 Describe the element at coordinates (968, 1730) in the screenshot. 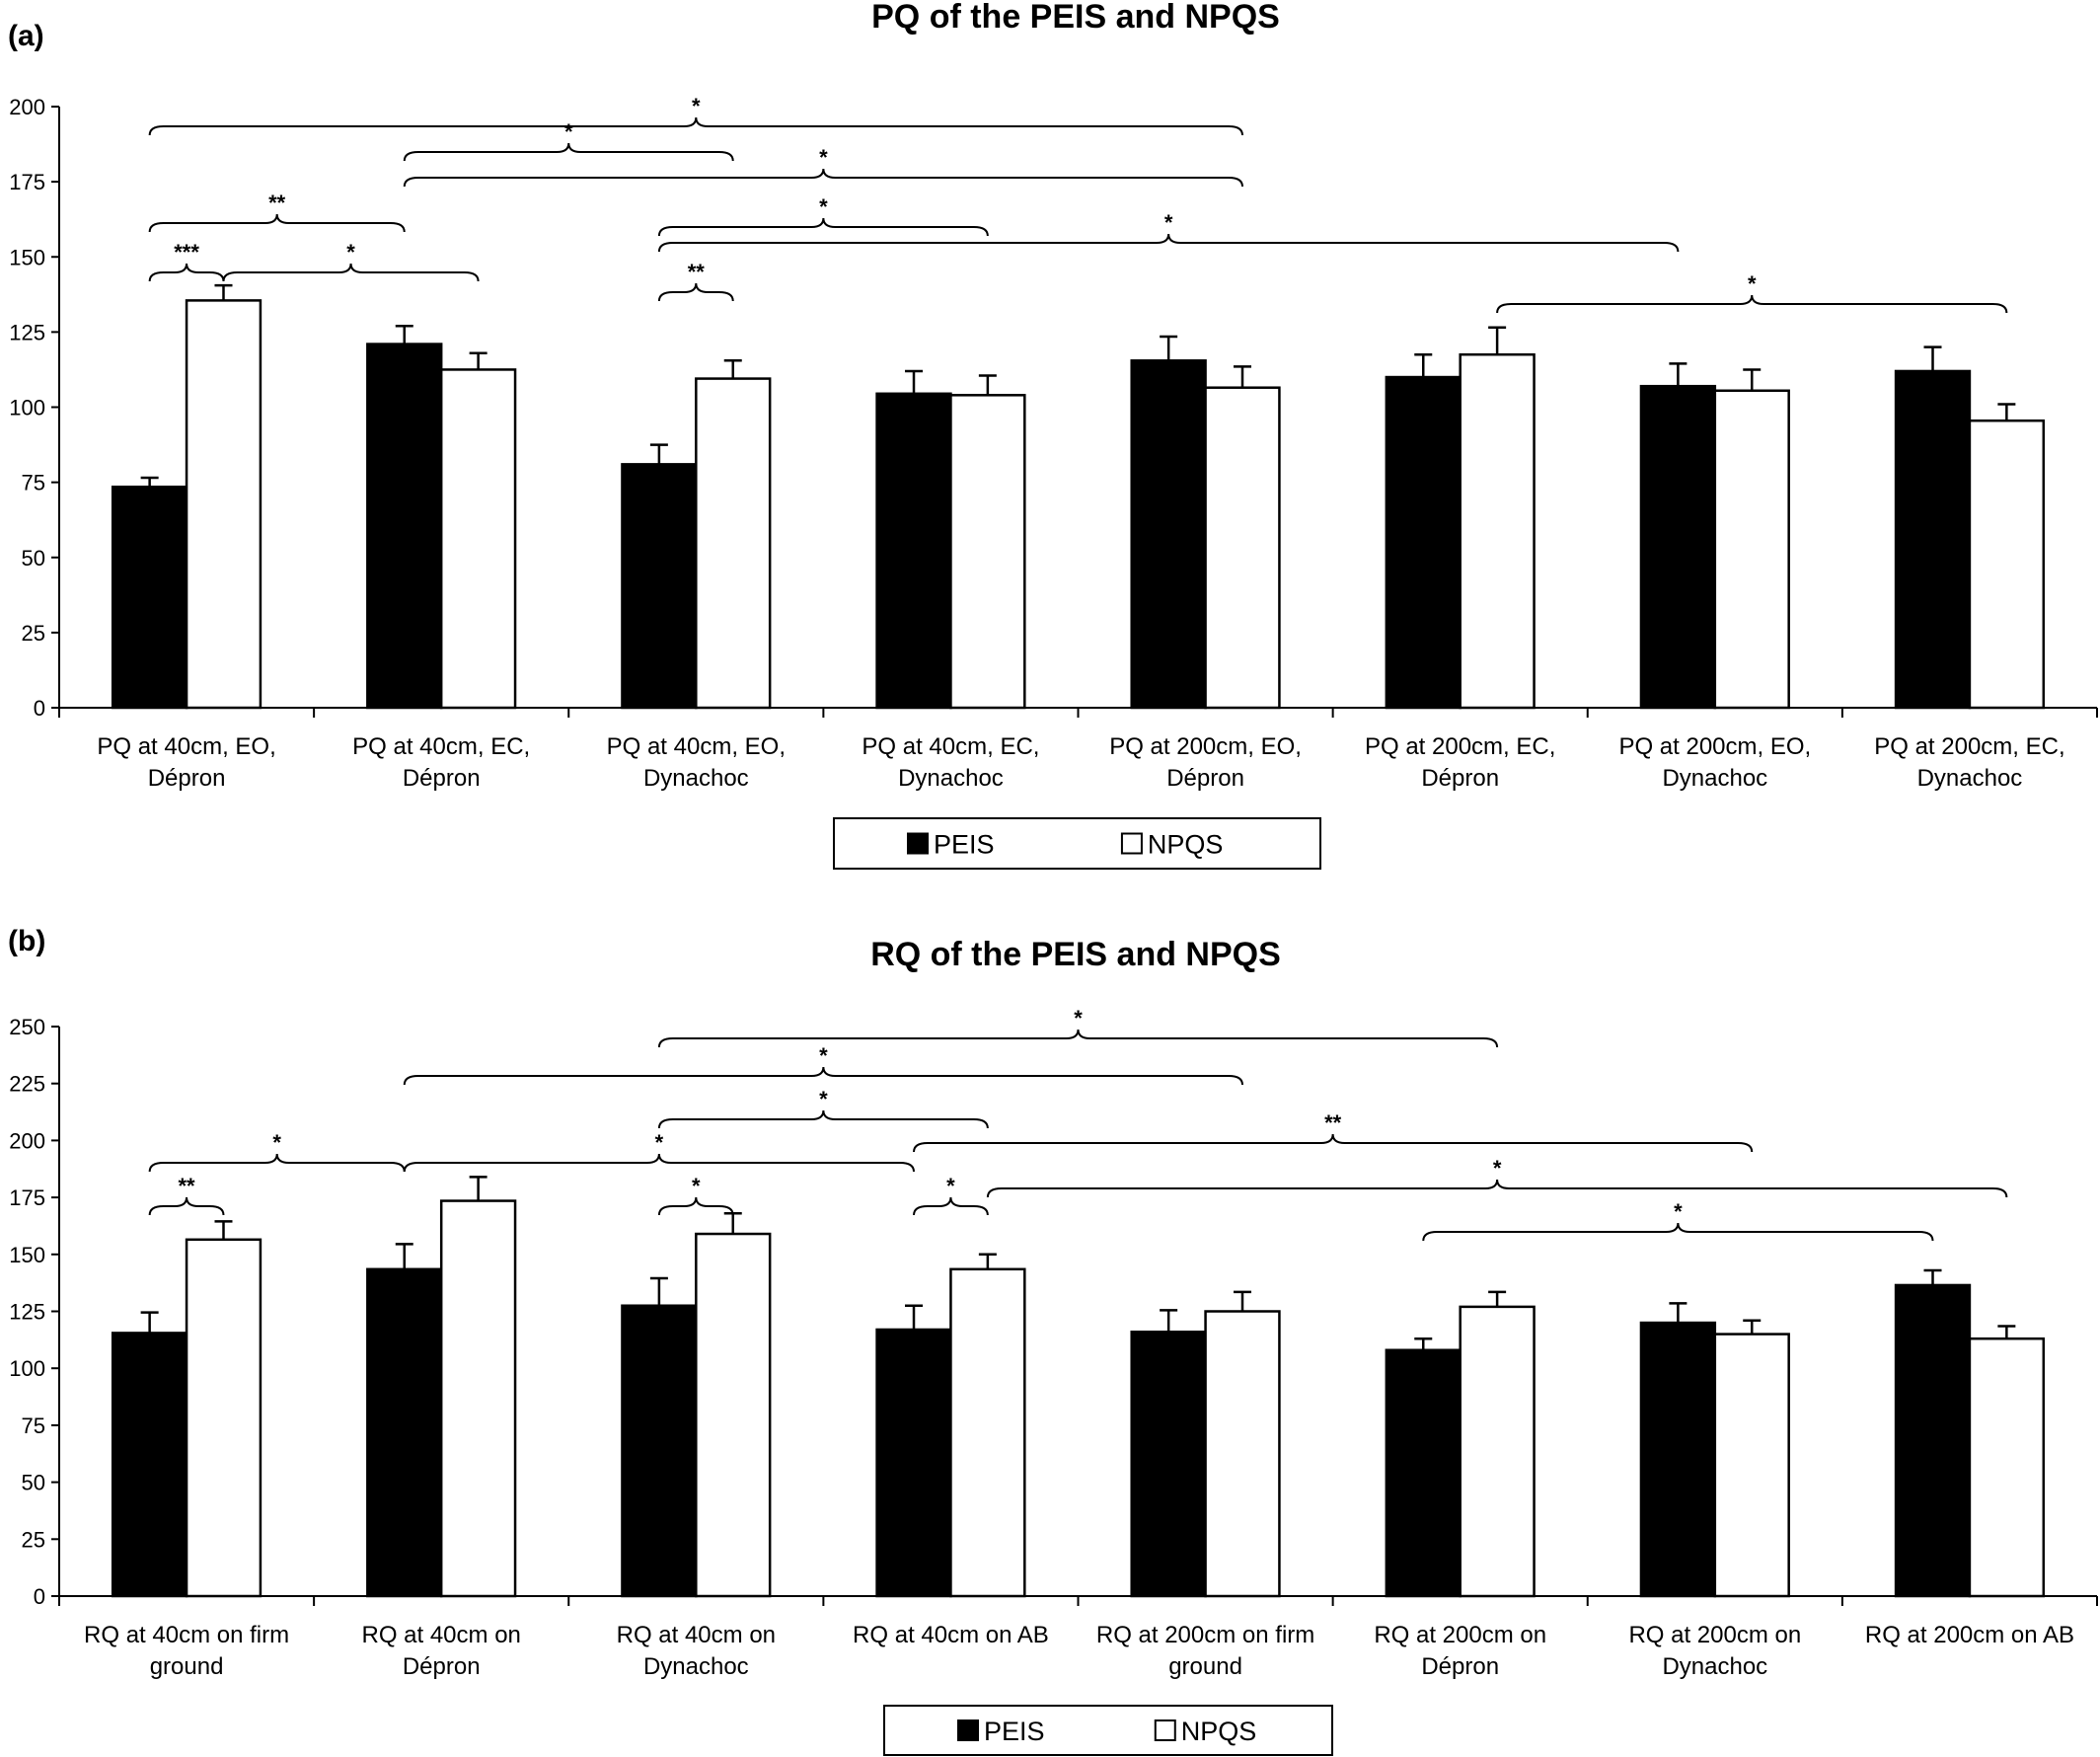

I see `legend-swatch-peis` at that location.